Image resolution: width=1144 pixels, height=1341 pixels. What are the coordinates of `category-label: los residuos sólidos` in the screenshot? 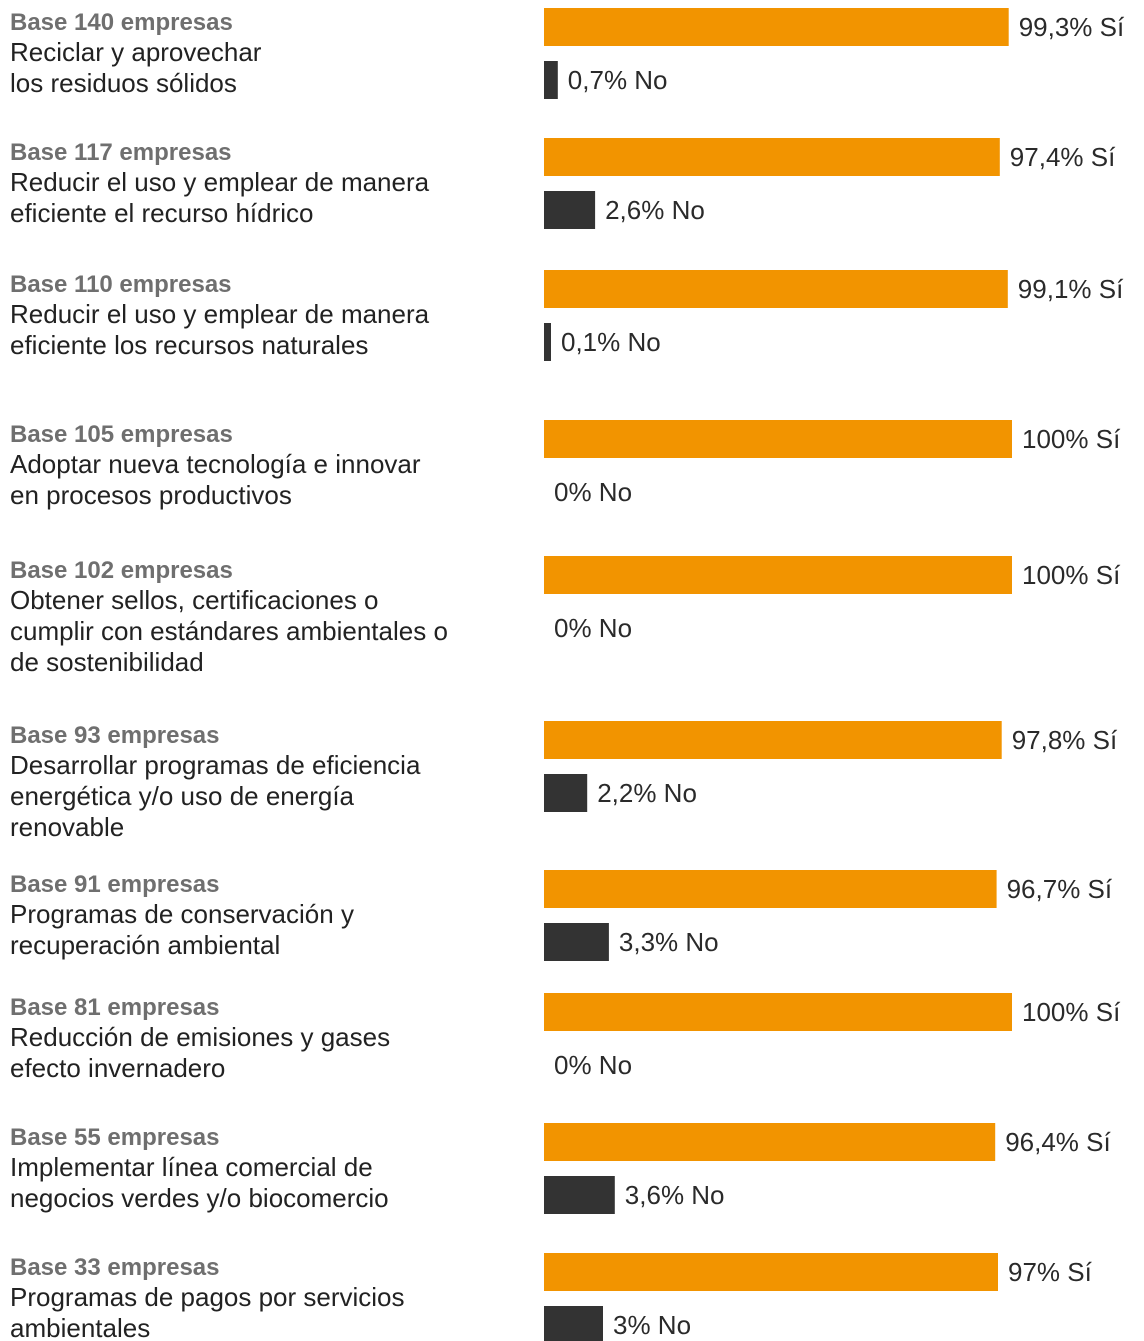 It's located at (123, 83).